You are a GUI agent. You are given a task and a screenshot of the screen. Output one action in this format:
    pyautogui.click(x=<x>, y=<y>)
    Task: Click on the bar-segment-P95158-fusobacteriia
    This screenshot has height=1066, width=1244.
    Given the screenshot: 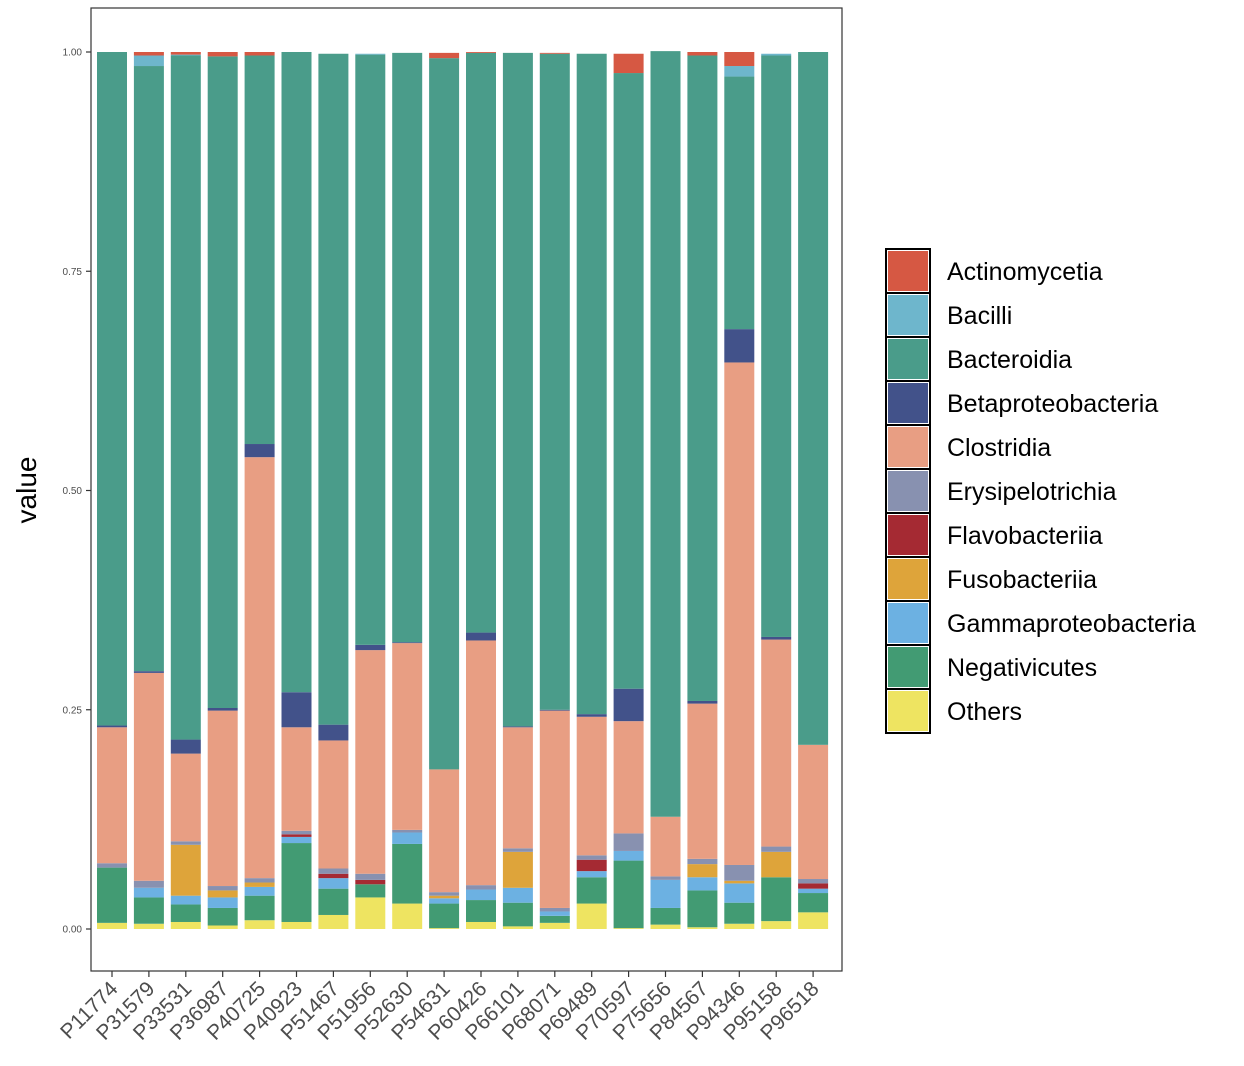 What is the action you would take?
    pyautogui.click(x=776, y=864)
    